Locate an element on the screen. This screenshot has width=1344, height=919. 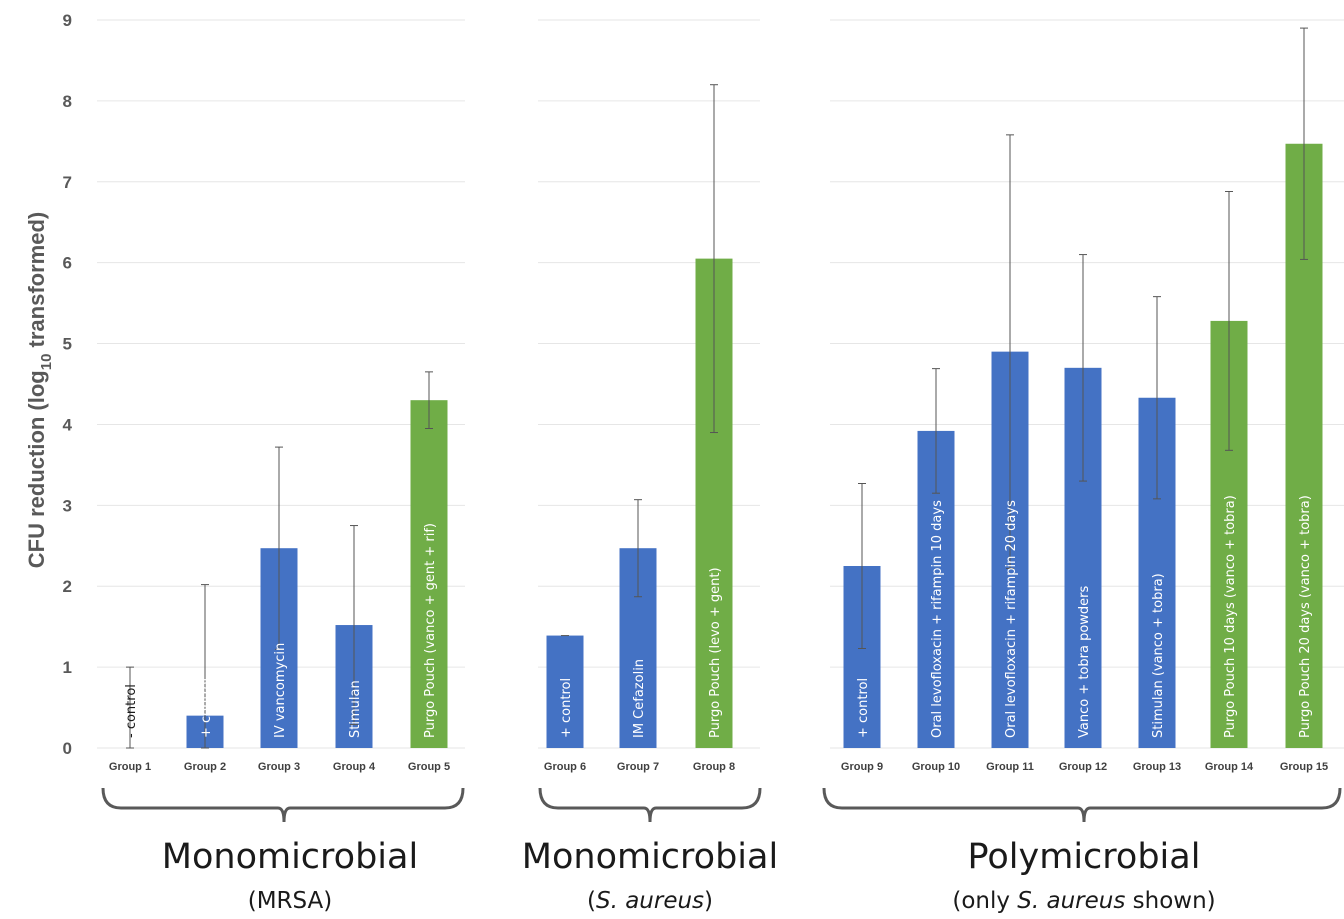
y-tick-label: 9 is located at coordinates (67, 20).